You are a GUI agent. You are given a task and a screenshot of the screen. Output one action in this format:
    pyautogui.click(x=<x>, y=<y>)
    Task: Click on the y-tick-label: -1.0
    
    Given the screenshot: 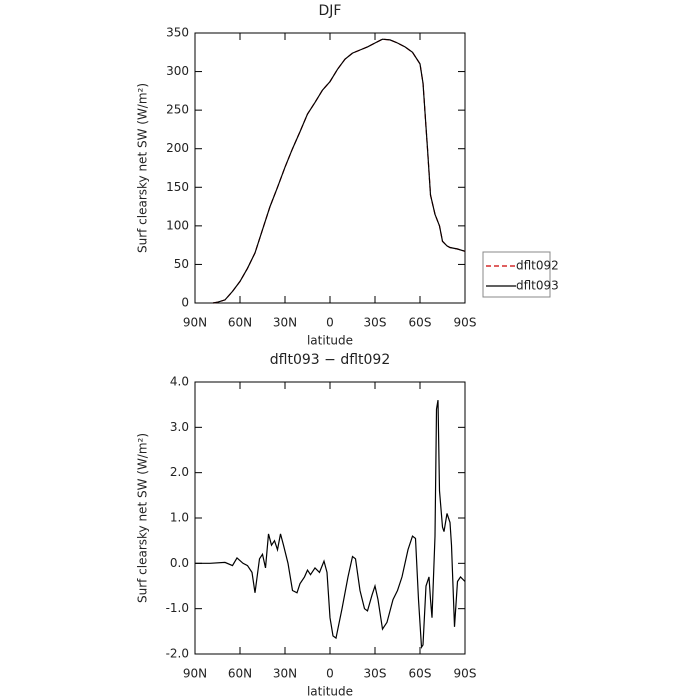 What is the action you would take?
    pyautogui.click(x=177, y=608)
    